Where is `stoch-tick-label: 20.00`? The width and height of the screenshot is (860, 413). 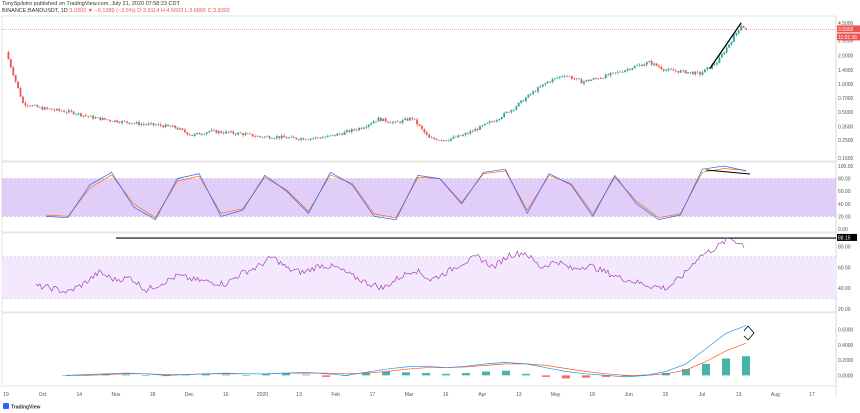
stoch-tick-label: 20.00 is located at coordinates (844, 217).